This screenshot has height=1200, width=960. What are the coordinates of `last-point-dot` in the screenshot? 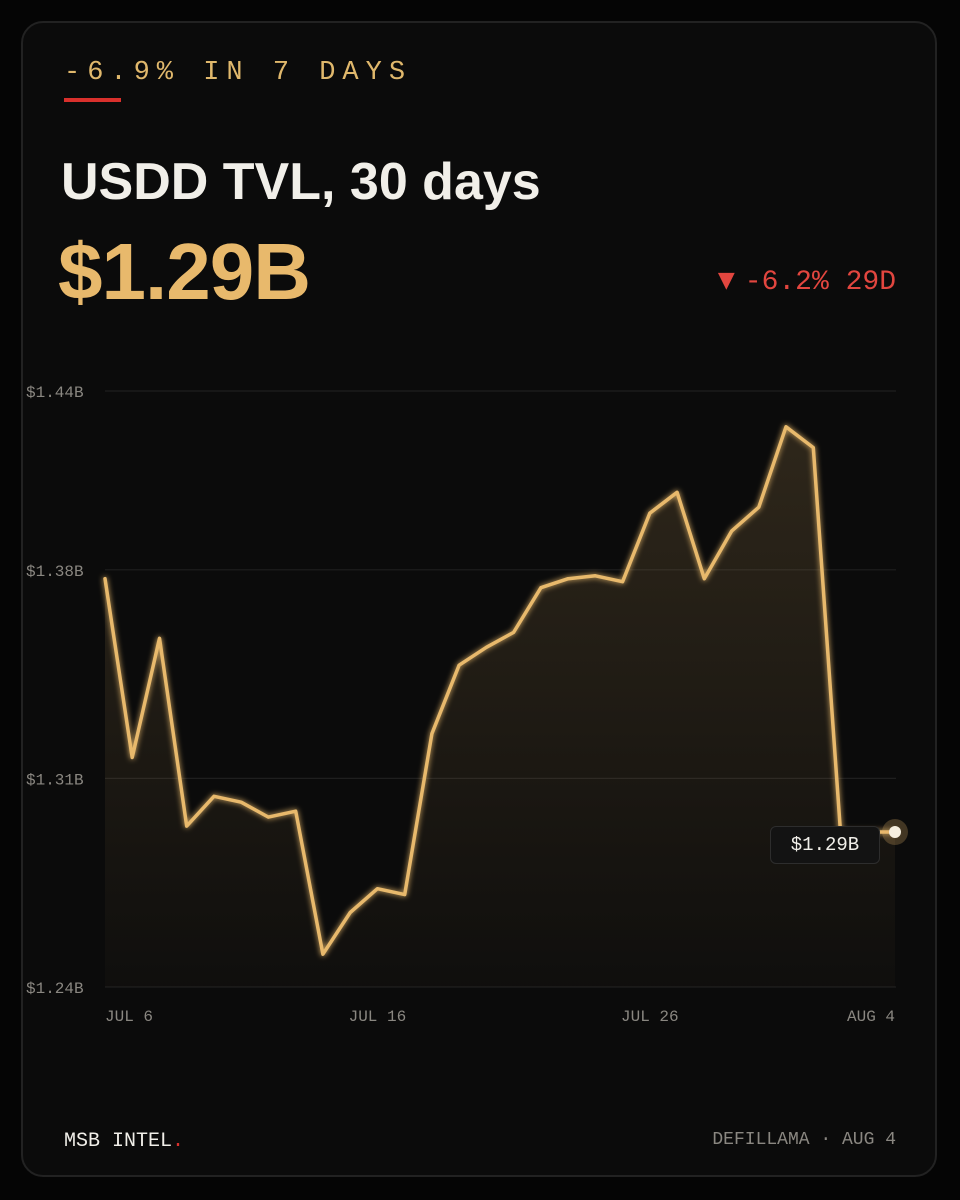 It's located at (895, 832).